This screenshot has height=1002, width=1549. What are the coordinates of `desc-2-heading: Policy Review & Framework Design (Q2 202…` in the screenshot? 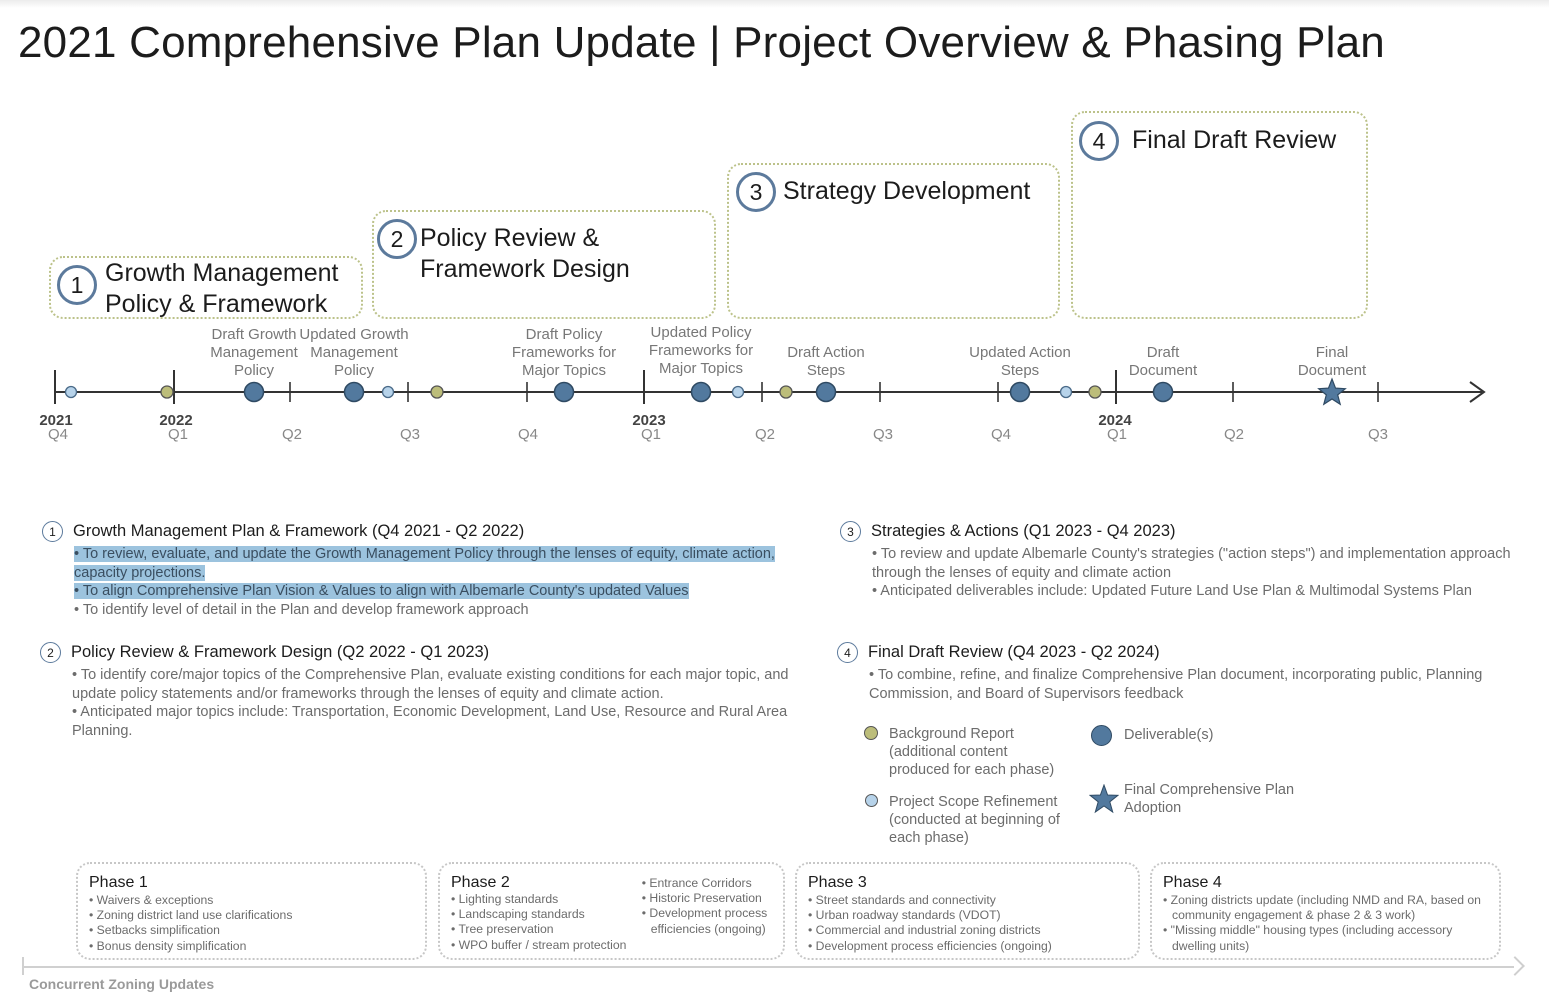 It's located at (280, 652).